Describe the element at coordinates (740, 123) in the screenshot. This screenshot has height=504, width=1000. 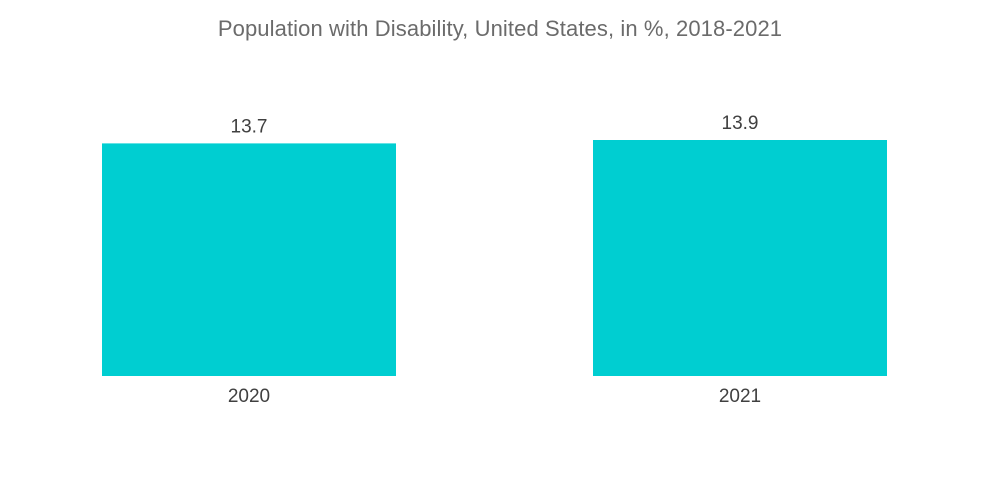
I see `value-label-2021: 13.9` at that location.